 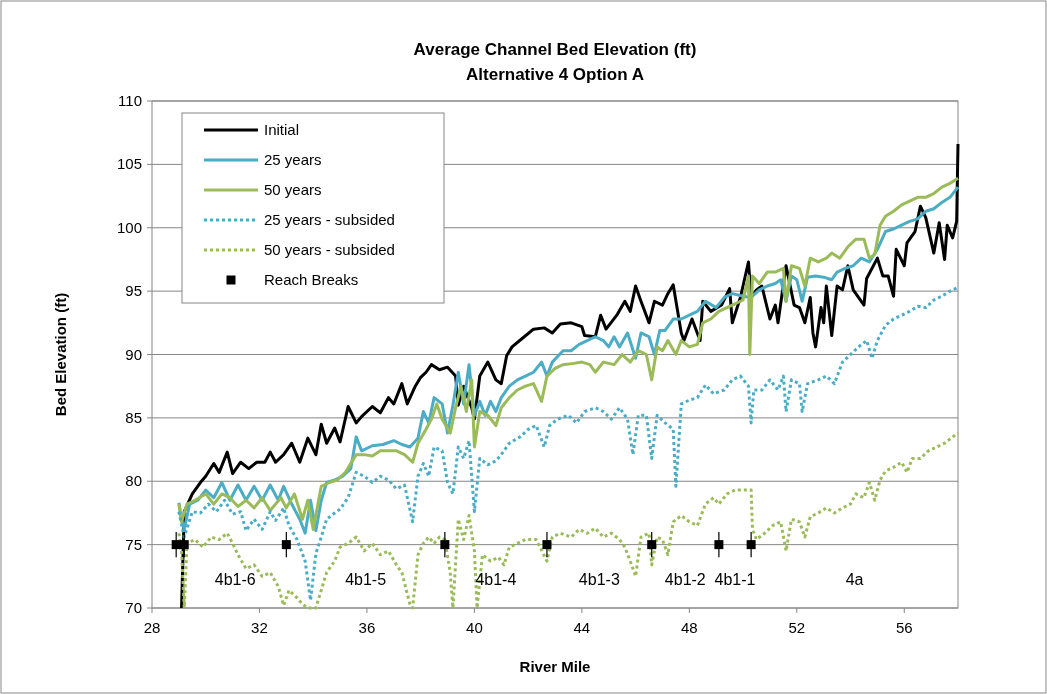 What do you see at coordinates (130, 100) in the screenshot?
I see `y-tick-label: 110` at bounding box center [130, 100].